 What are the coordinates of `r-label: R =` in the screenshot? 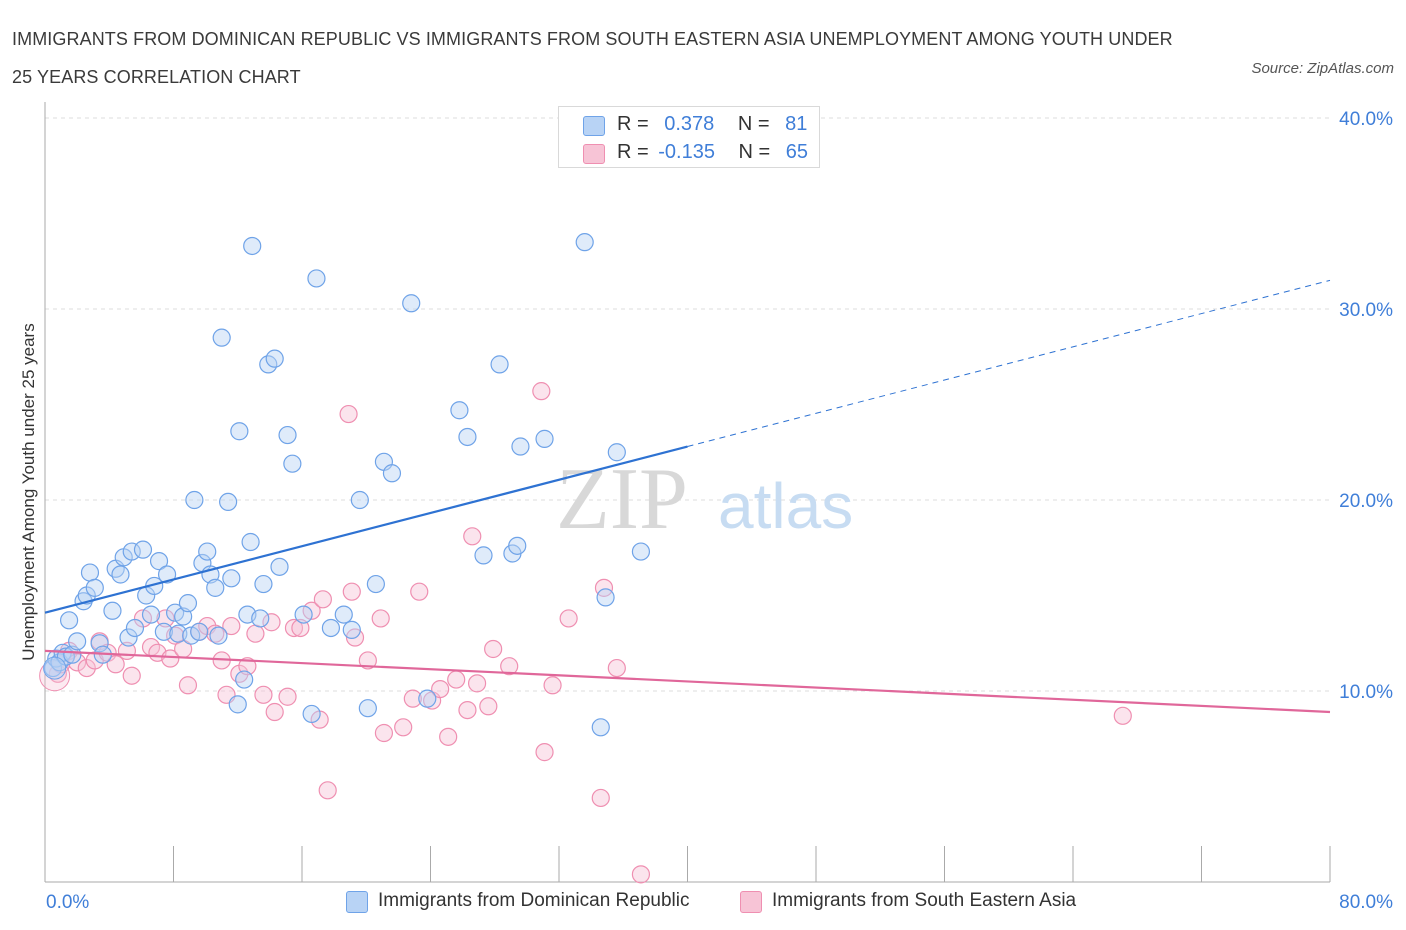 It's located at (633, 152).